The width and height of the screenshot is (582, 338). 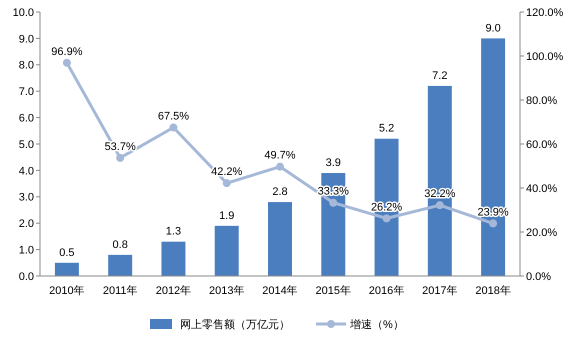 What do you see at coordinates (280, 192) in the screenshot?
I see `data-label: 2.8` at bounding box center [280, 192].